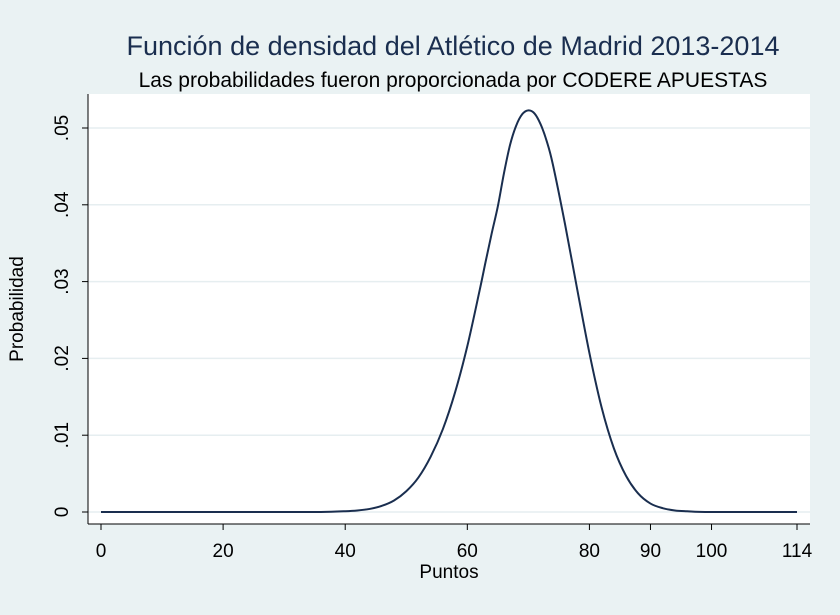 The height and width of the screenshot is (615, 840). What do you see at coordinates (448, 572) in the screenshot?
I see `x-axis-label: Puntos` at bounding box center [448, 572].